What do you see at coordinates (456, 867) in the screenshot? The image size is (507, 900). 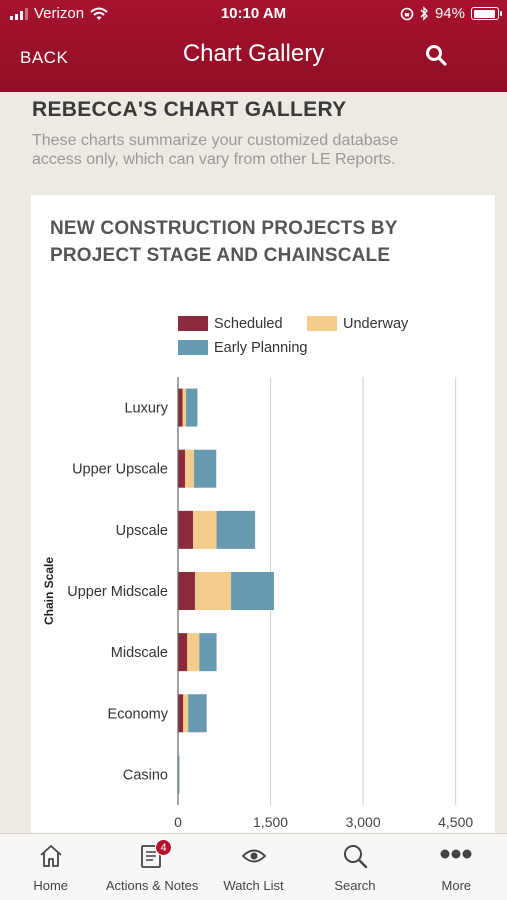 I see `tab-more: More` at bounding box center [456, 867].